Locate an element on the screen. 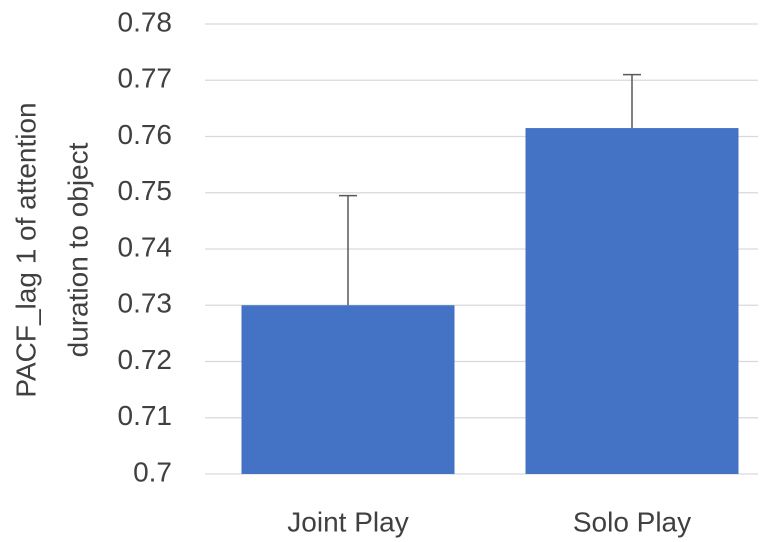 Image resolution: width=761 pixels, height=542 pixels. y-tick-label: 0.77 is located at coordinates (145, 78).